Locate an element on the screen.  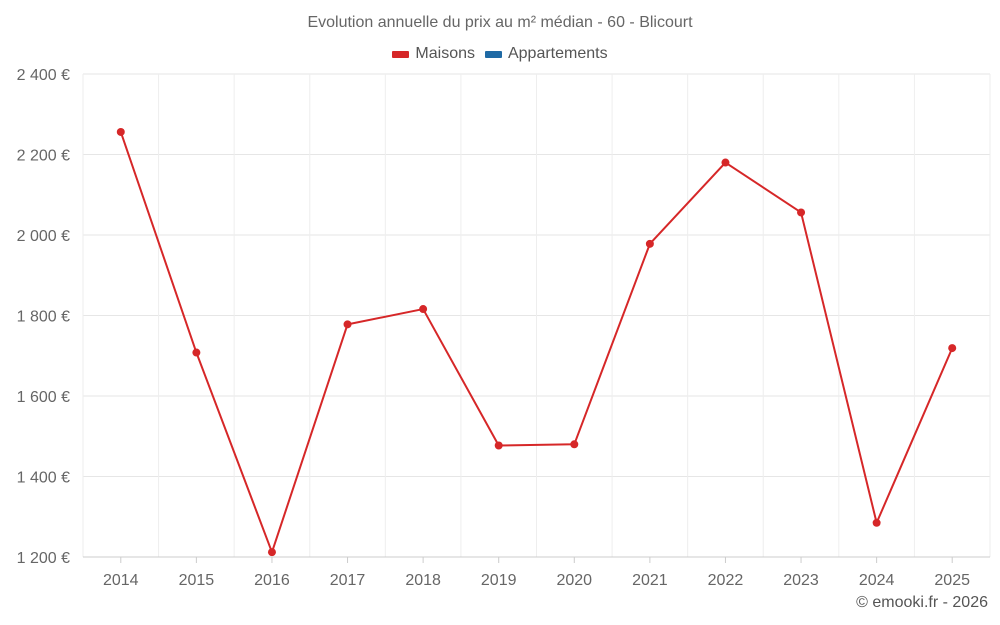
legend-swatch-maisons is located at coordinates (401, 54).